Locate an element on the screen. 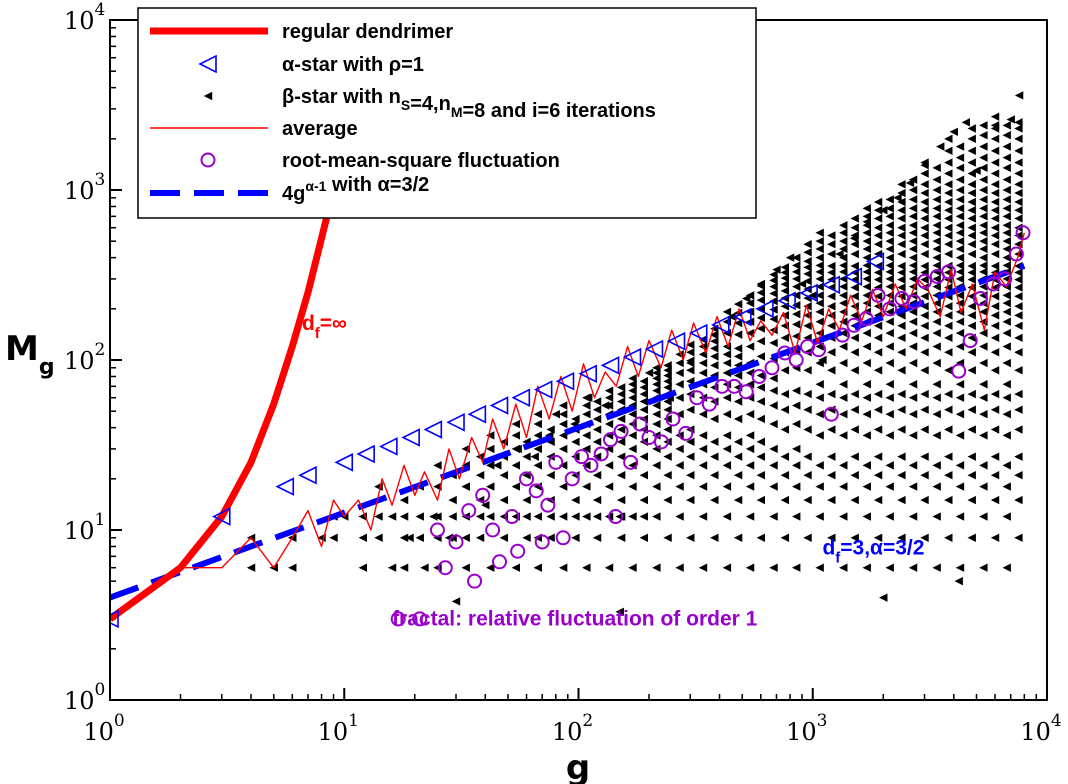  annotation-df-3-sub: f is located at coordinates (838, 557).